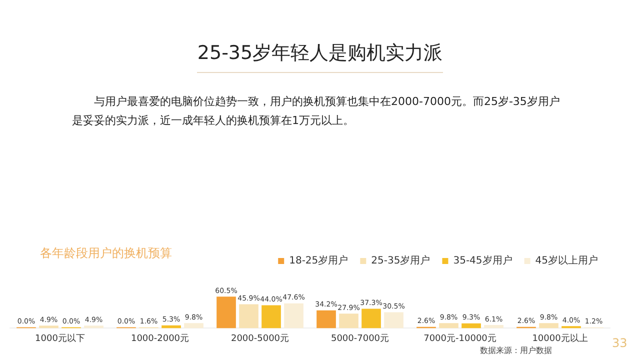 Image resolution: width=640 pixels, height=360 pixels. Describe the element at coordinates (320, 56) in the screenshot. I see `chart-title: 25-35岁年轻人是购机实力派` at that location.